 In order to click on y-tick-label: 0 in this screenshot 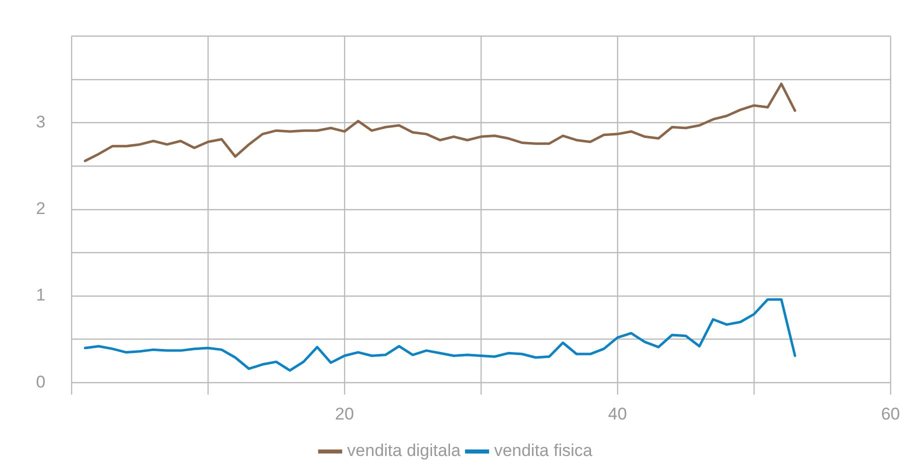, I will do `click(41, 382)`.